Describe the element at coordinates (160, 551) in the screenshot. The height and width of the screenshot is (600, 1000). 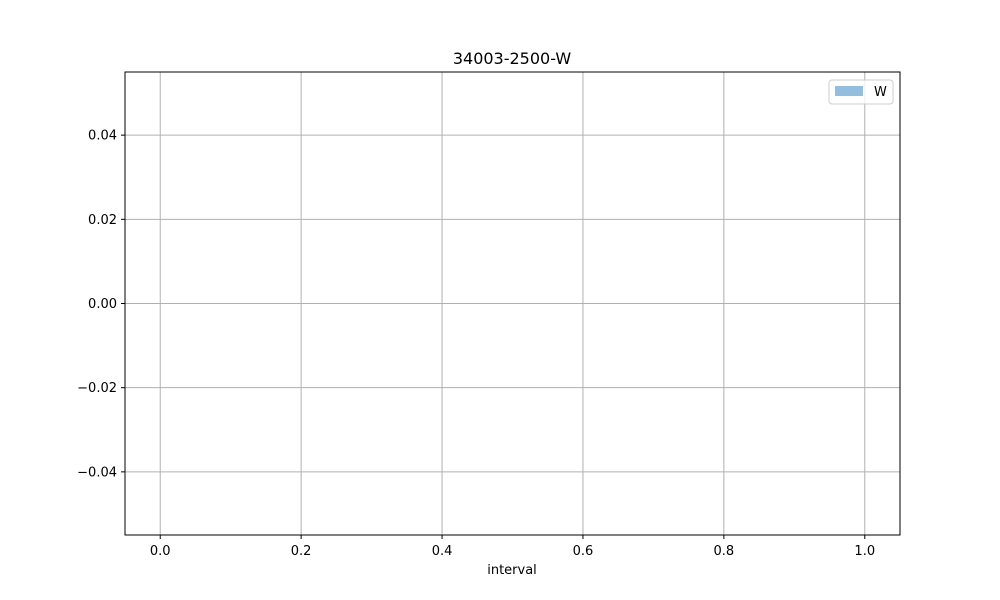
I see `x-tick-label: 0.0` at that location.